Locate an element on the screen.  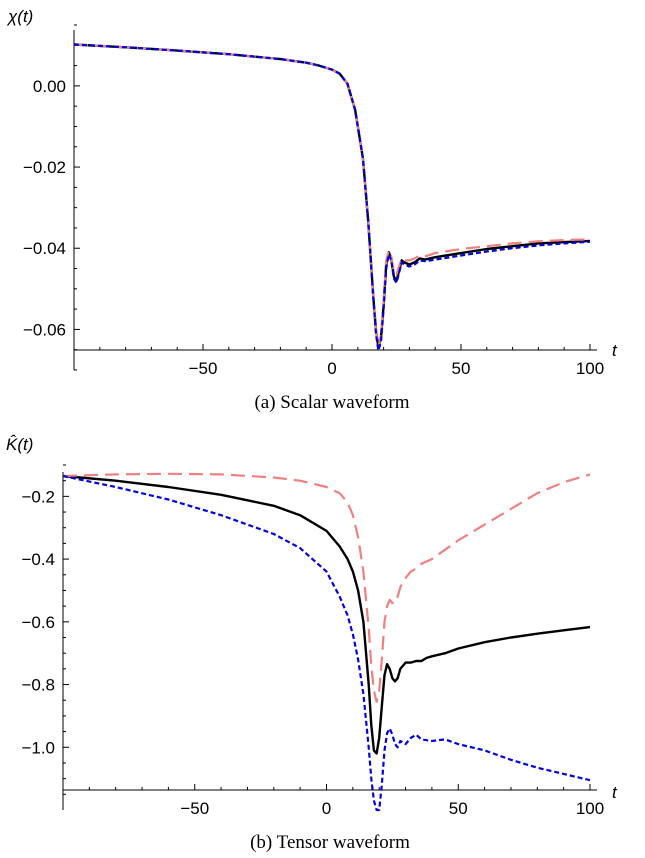
y-tick-label: −0.06 is located at coordinates (44, 329).